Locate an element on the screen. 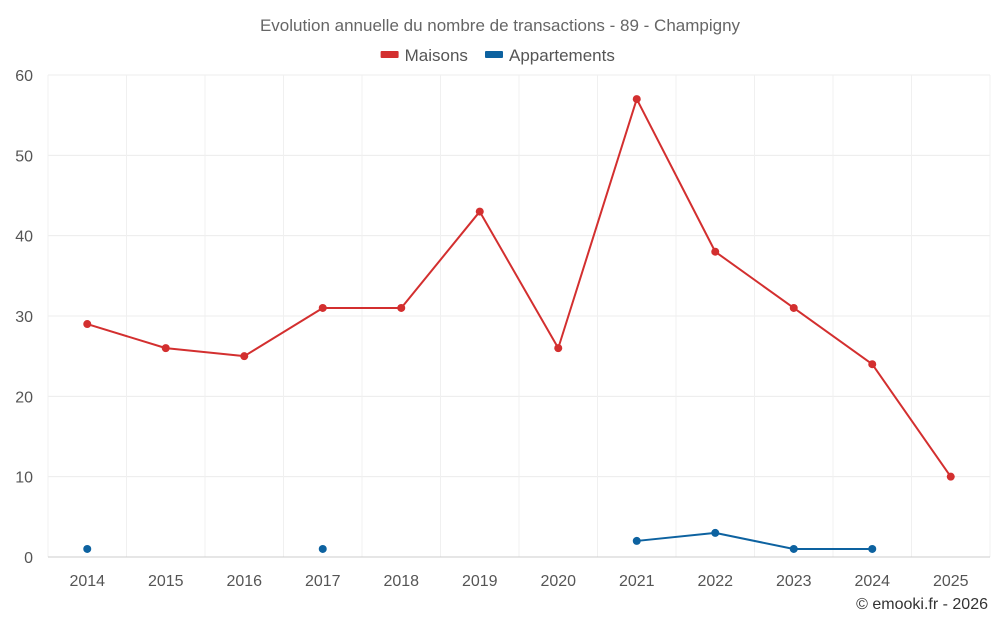 The image size is (1000, 625). x-tick-label: 2016 is located at coordinates (244, 581).